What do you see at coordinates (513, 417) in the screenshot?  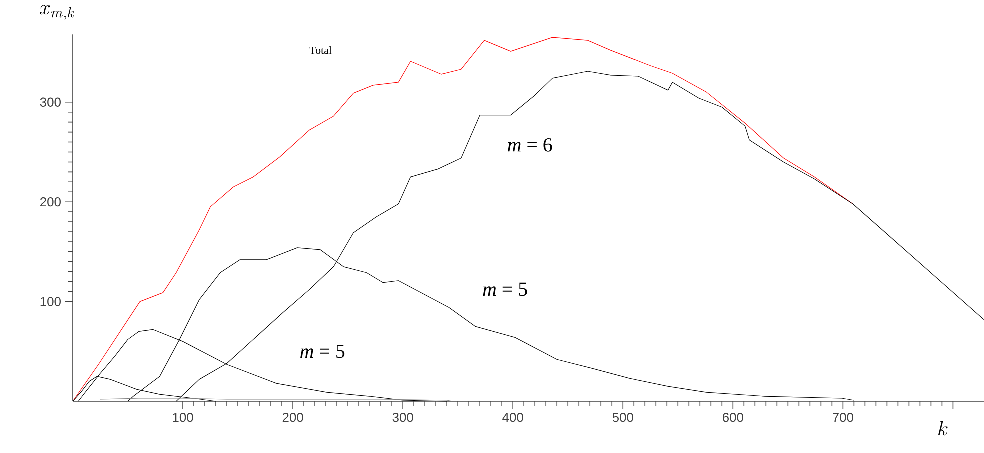 I see `x-tick-label: 400` at bounding box center [513, 417].